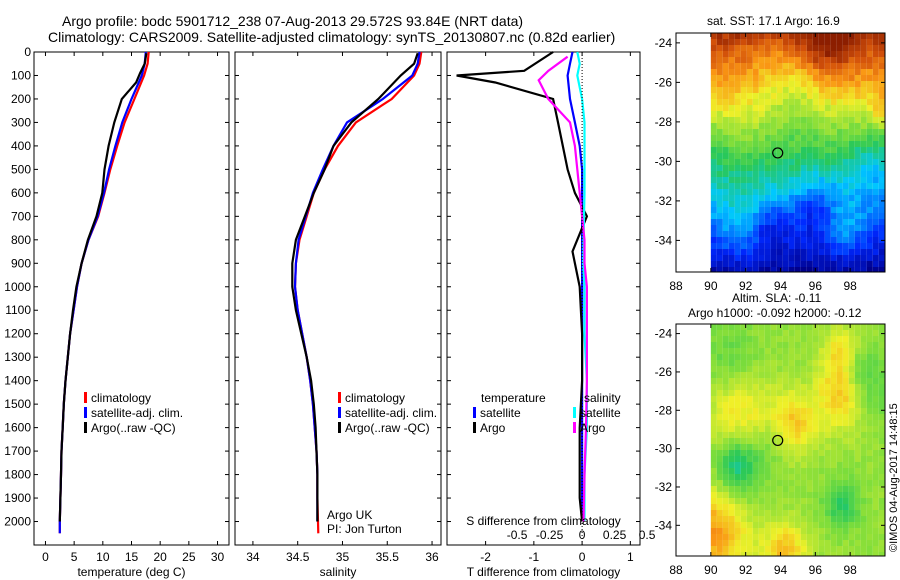  What do you see at coordinates (582, 557) in the screenshot?
I see `x-tick-label: 0` at bounding box center [582, 557].